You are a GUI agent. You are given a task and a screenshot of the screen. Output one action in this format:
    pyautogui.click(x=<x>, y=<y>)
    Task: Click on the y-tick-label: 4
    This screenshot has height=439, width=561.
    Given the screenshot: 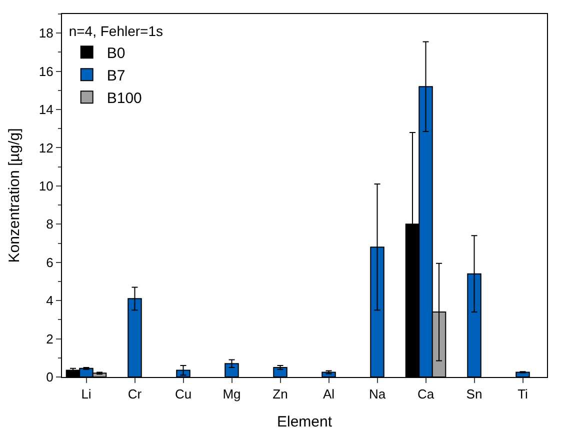 What is the action you would take?
    pyautogui.click(x=50, y=300)
    